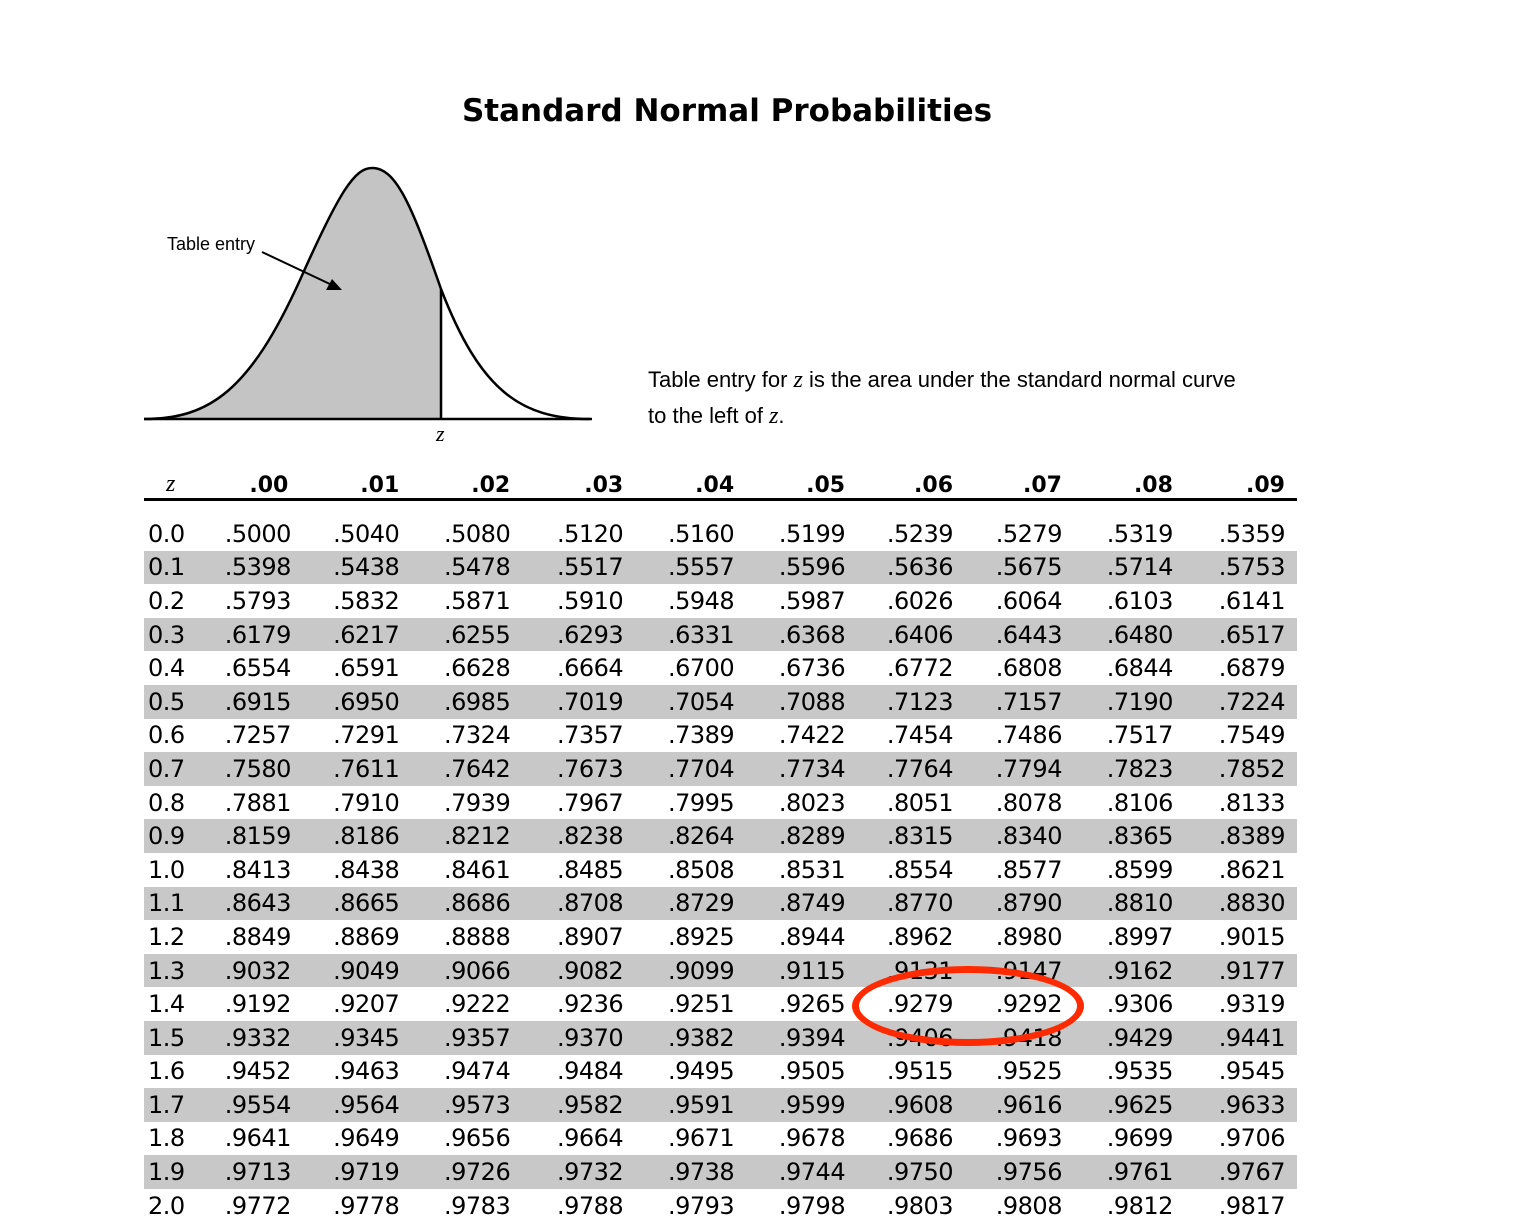  Describe the element at coordinates (920, 869) in the screenshot. I see `table-cell: .8554` at that location.